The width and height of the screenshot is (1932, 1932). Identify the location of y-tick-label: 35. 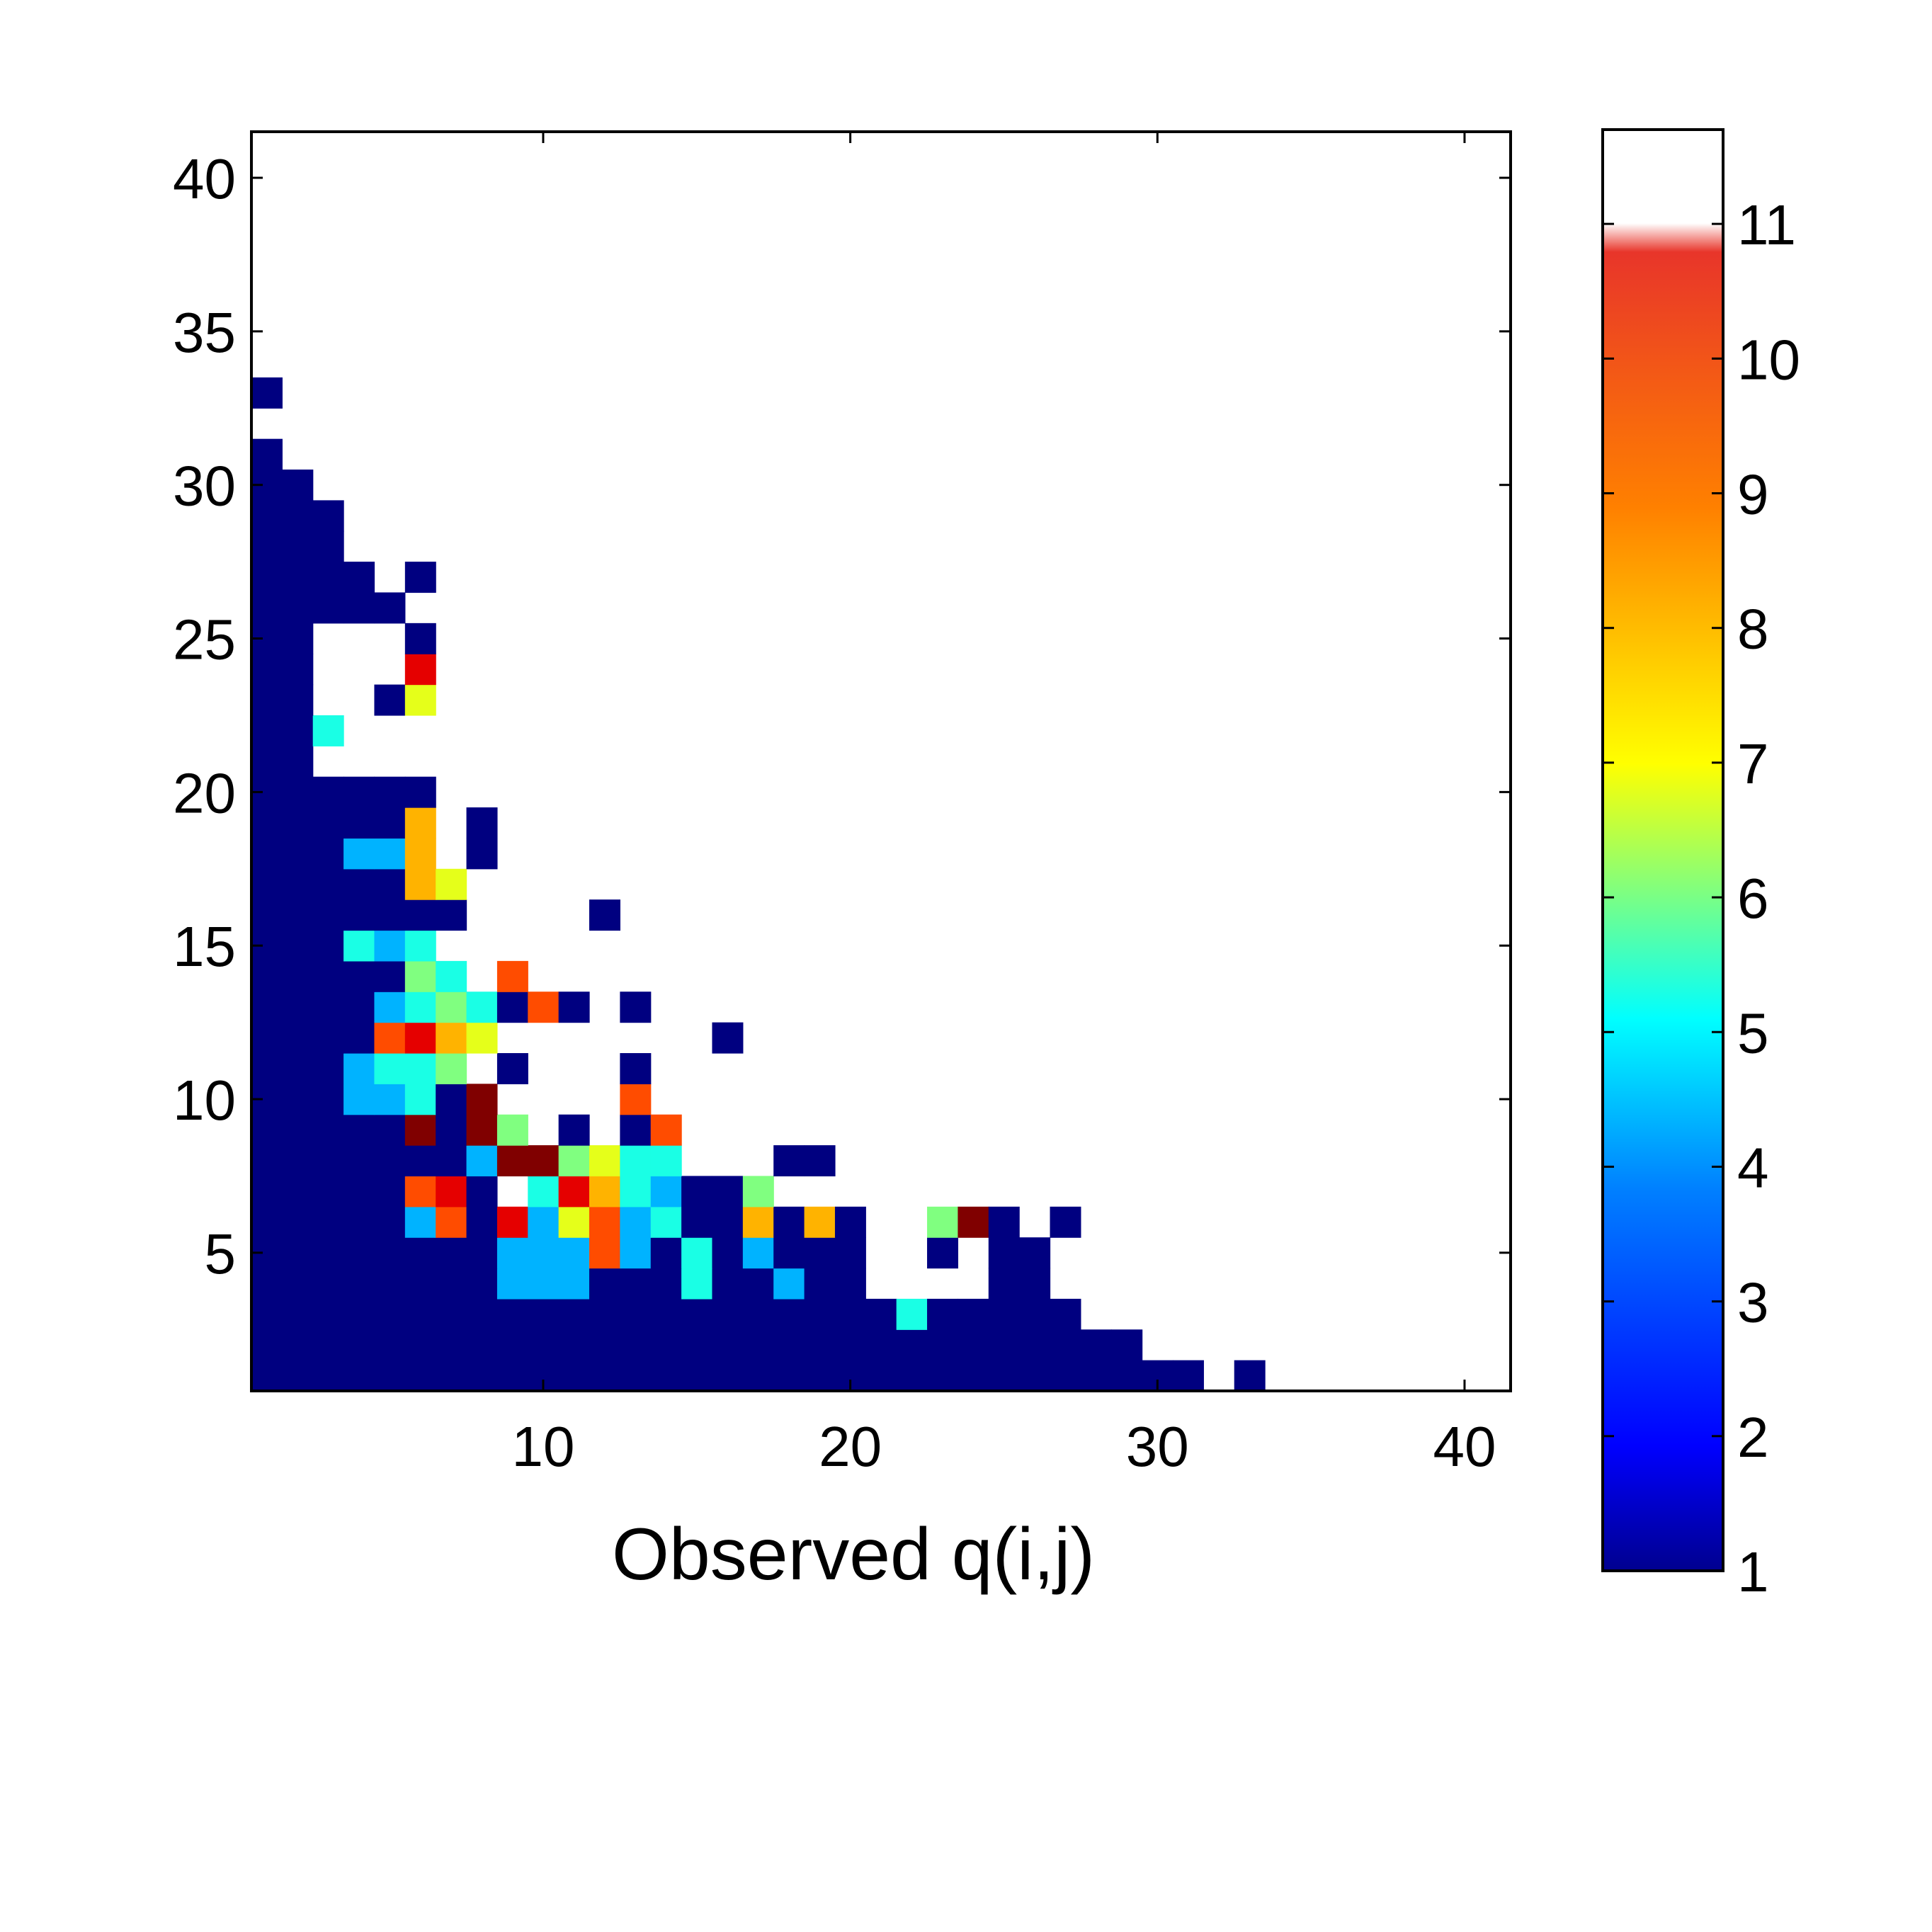
(204, 332).